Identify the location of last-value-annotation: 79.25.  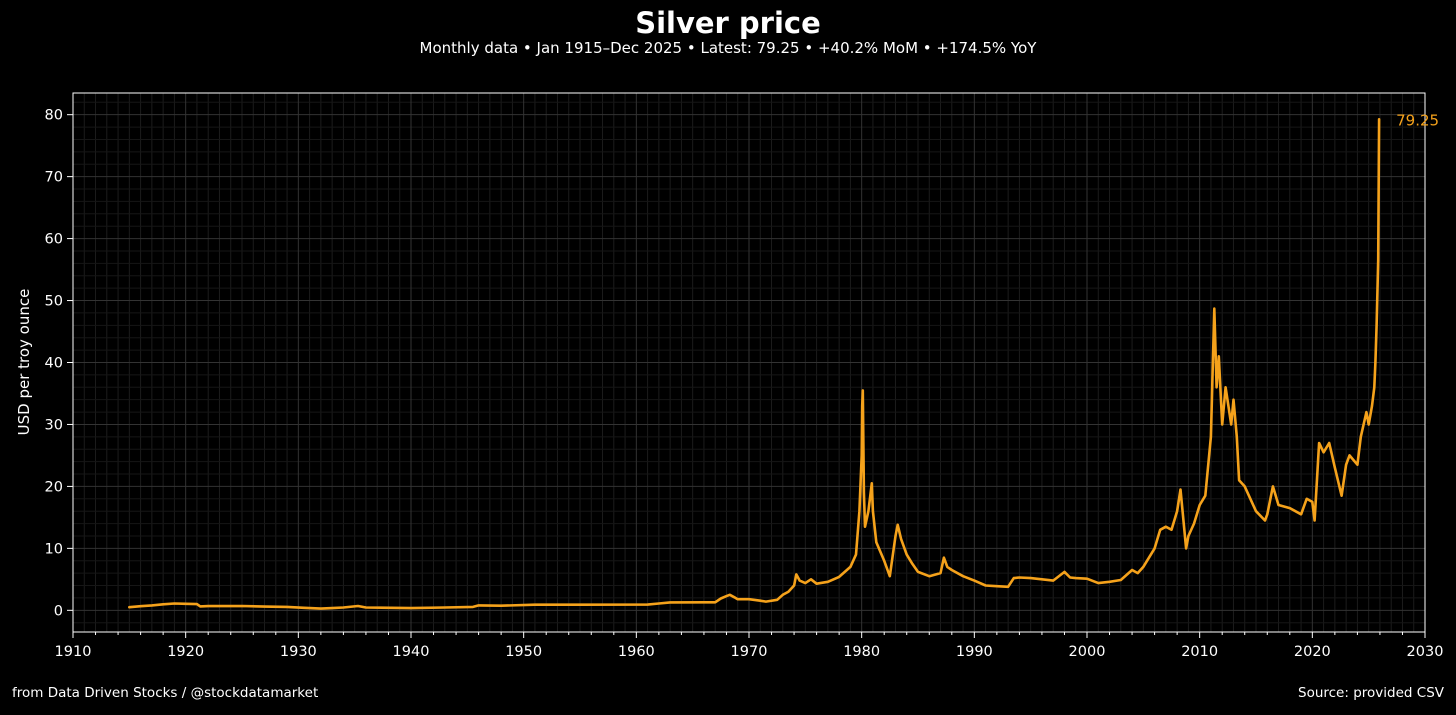
(1417, 120).